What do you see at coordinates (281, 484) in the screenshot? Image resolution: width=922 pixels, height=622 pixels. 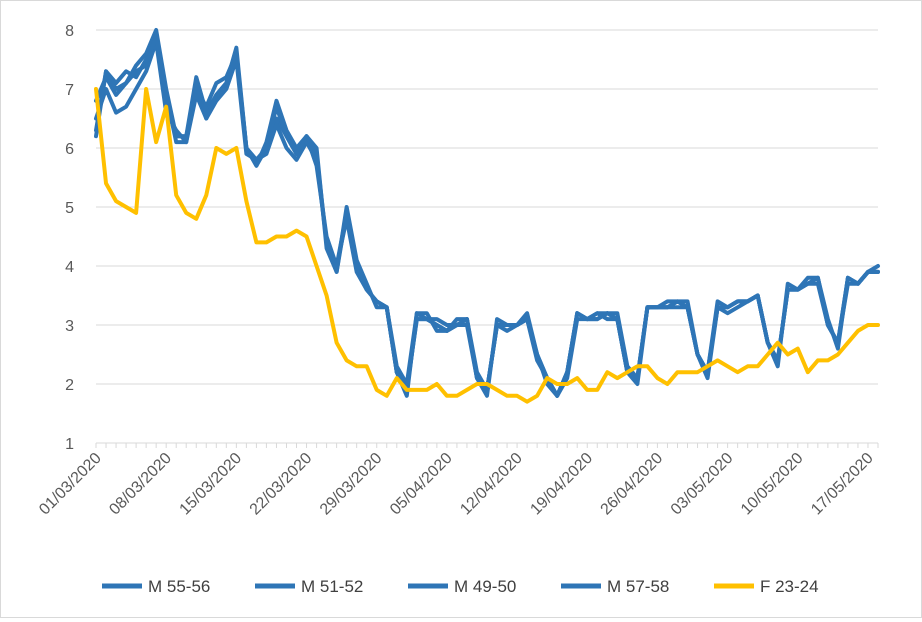 I see `x-tick-label: 22/03/2020` at bounding box center [281, 484].